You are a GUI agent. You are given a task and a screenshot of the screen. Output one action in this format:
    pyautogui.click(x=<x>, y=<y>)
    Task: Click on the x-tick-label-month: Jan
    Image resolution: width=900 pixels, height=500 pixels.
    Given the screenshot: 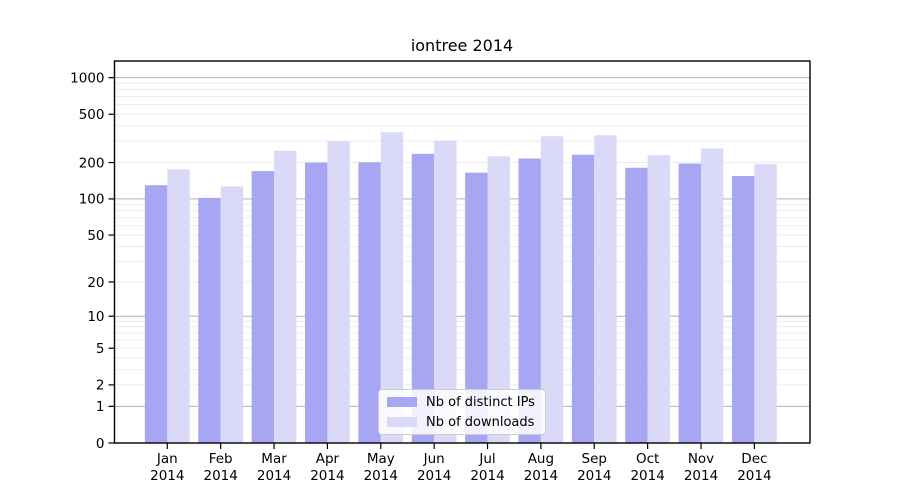 What is the action you would take?
    pyautogui.click(x=167, y=459)
    